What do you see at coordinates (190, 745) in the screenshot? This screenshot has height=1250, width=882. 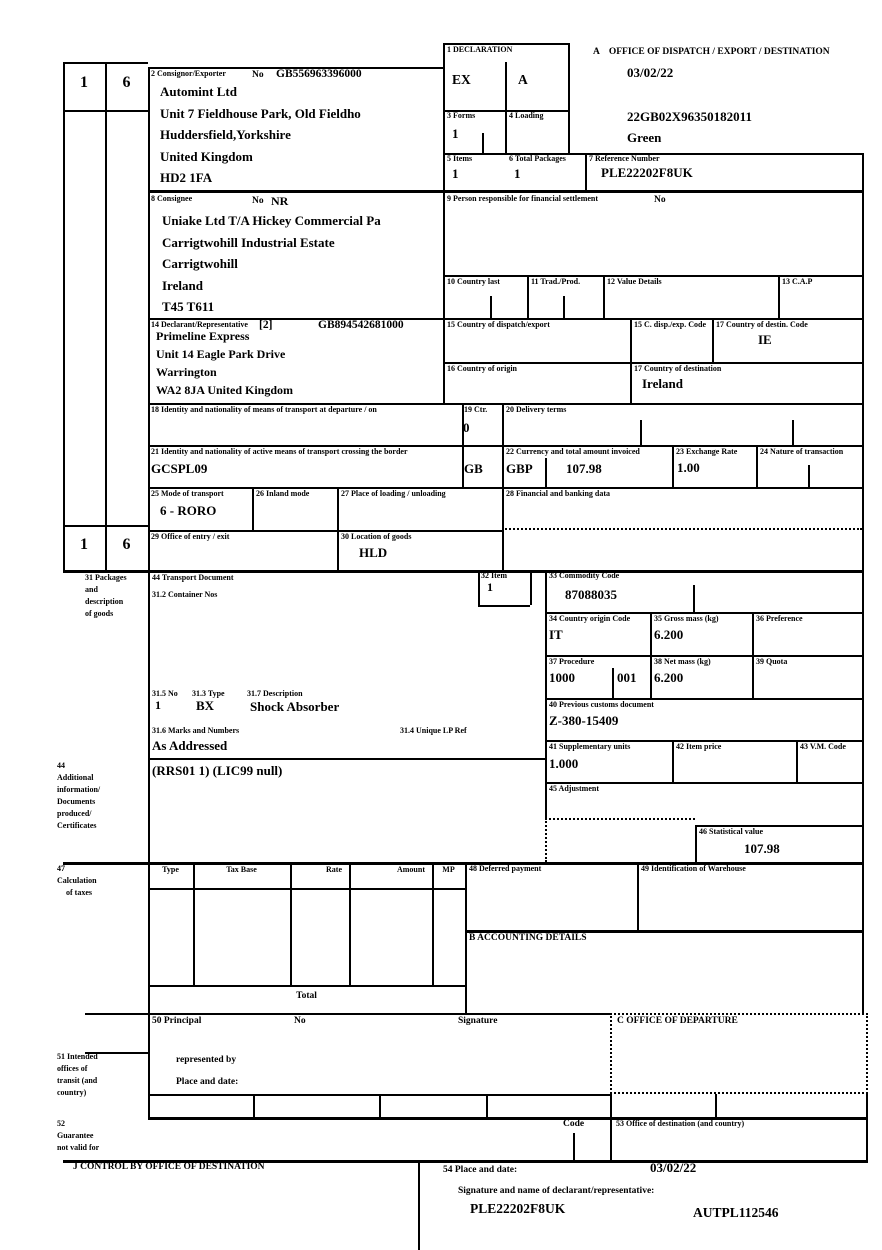 I see `marks-numbers-value: As Addressed` at bounding box center [190, 745].